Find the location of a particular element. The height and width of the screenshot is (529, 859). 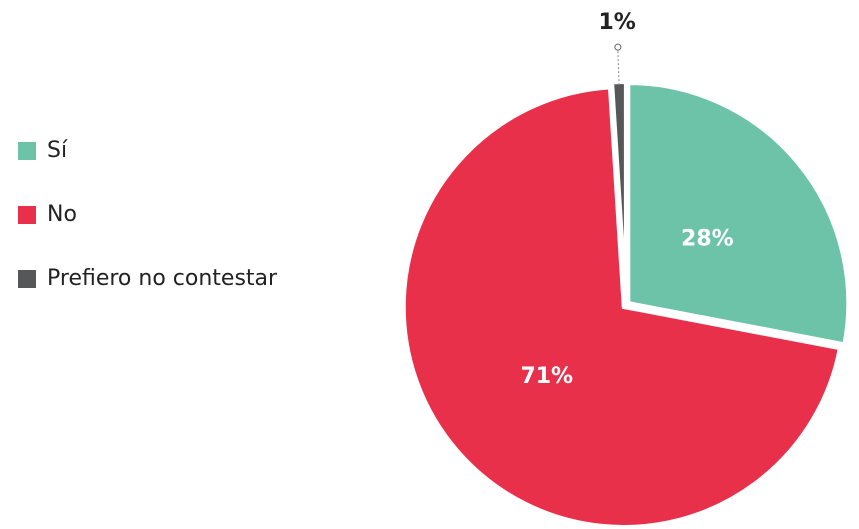

data-label: 1% is located at coordinates (616, 22).